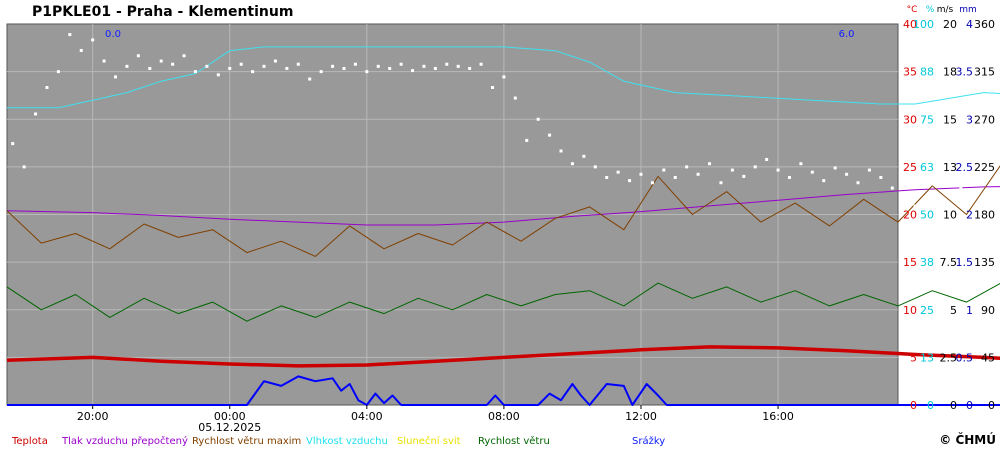 Image resolution: width=1000 pixels, height=450 pixels. I want to click on y-tick-label: 75, so click(927, 119).